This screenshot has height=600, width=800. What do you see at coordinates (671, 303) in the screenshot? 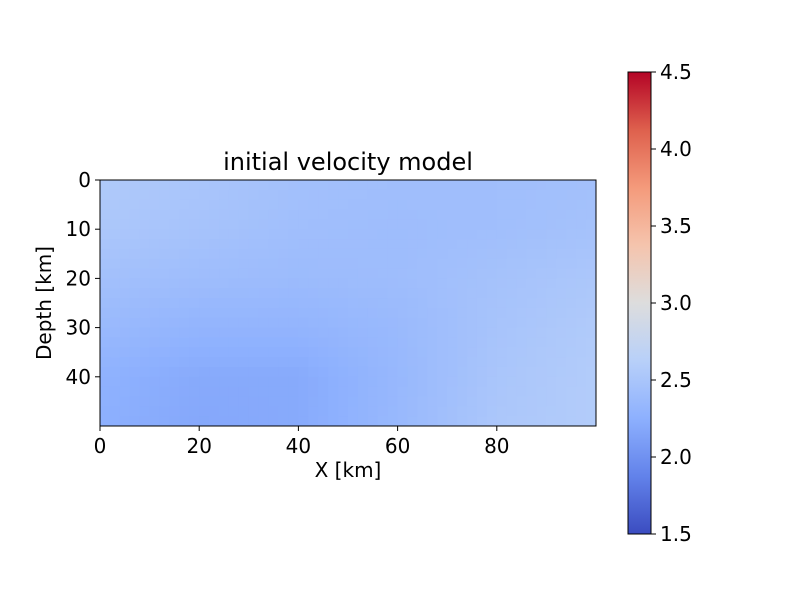
I see `colorbar-axis: 1.5 2.0 2.5 3.0 3.5 4.0 4.5` at bounding box center [671, 303].